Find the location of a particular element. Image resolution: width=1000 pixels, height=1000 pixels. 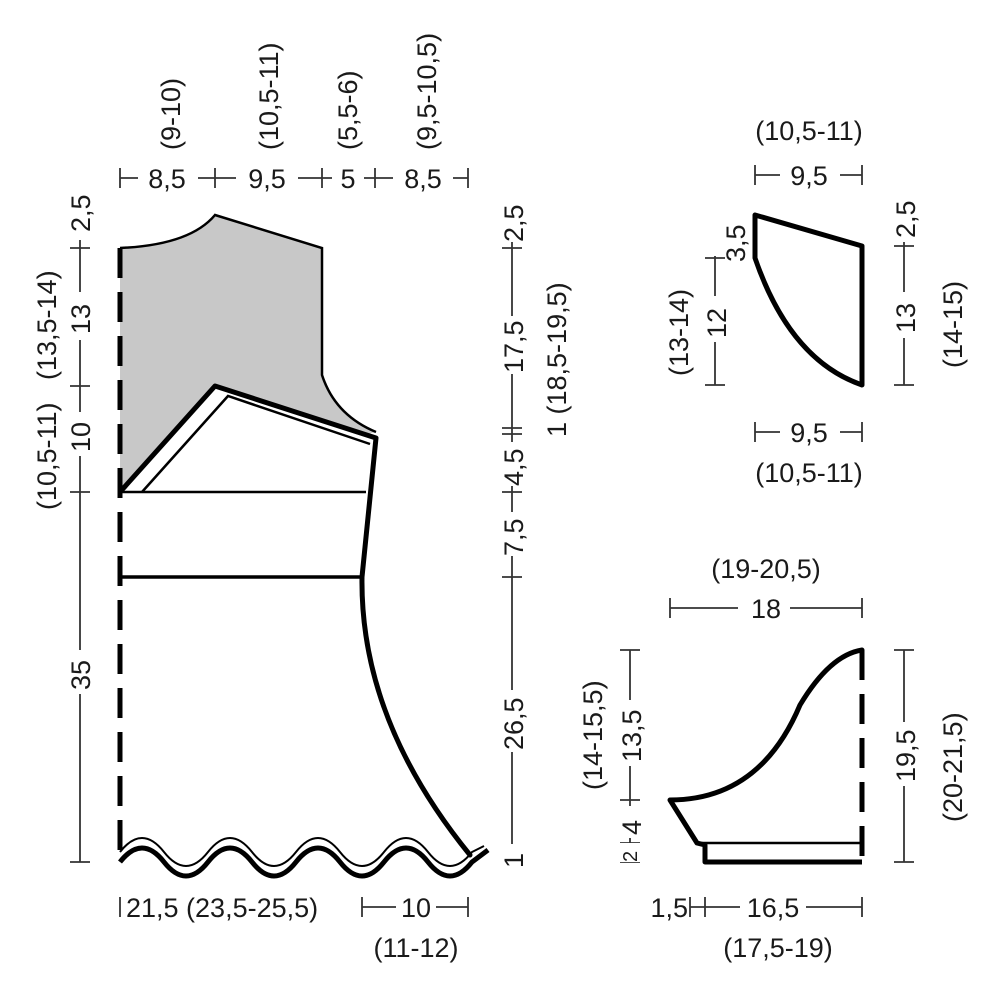

tr-right-small: 2,5 is located at coordinates (906, 219).